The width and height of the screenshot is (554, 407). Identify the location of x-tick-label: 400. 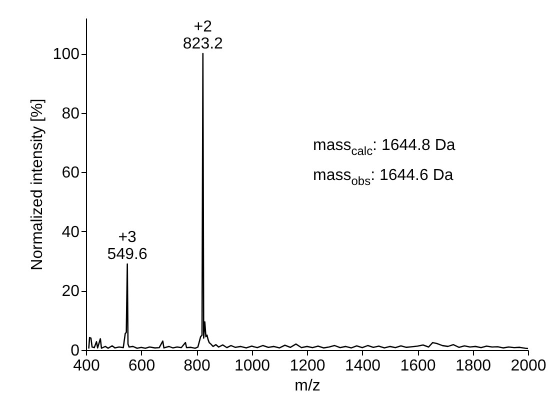
(86, 366).